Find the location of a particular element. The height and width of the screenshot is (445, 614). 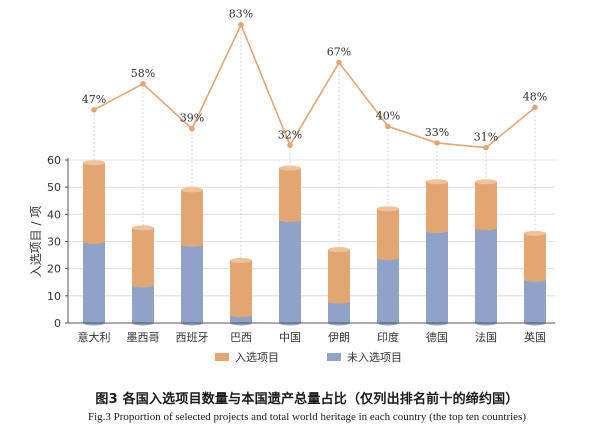

y-tick-label: 50 is located at coordinates (54, 187).